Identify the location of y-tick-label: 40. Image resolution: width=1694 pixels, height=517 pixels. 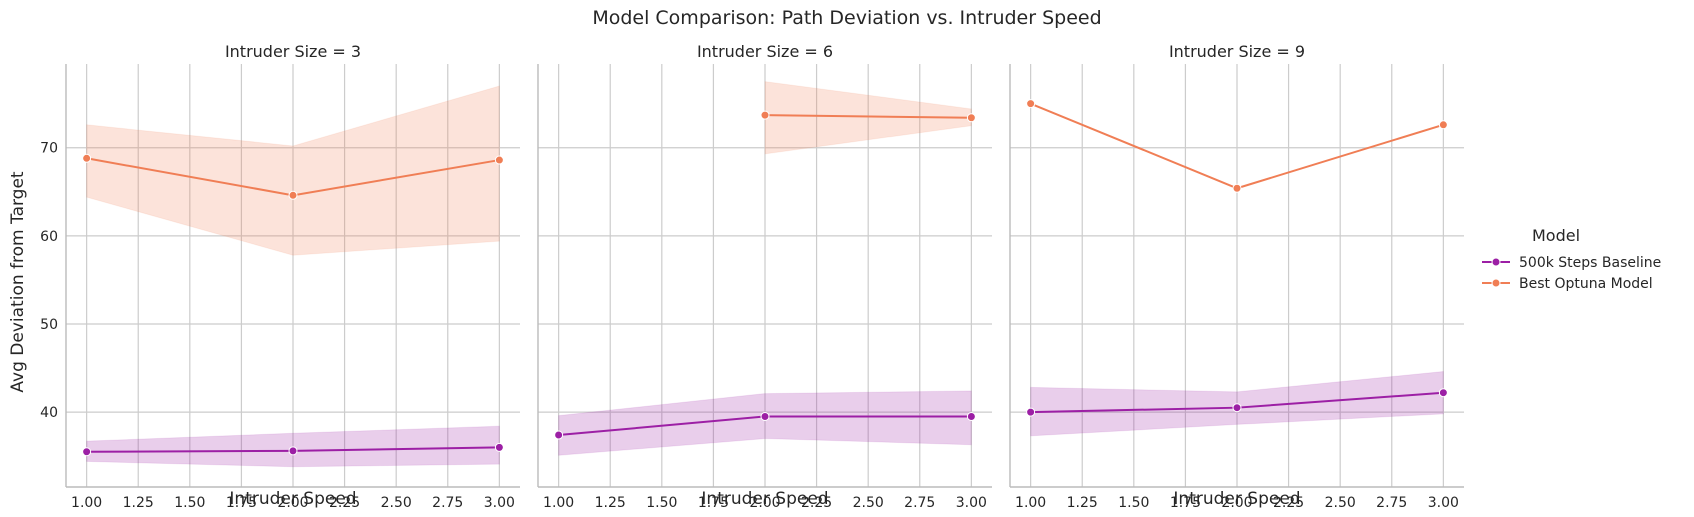
(49, 413).